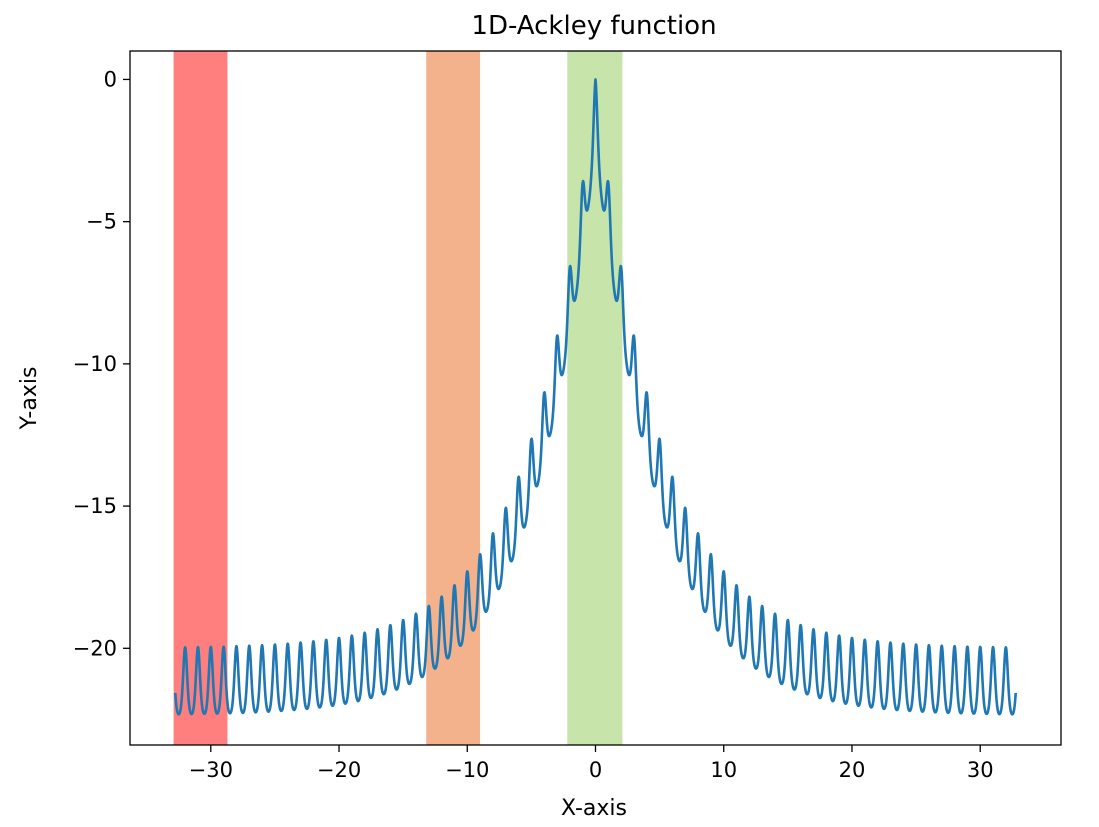 This screenshot has height=827, width=1099. Describe the element at coordinates (594, 808) in the screenshot. I see `x-axis-label: X-axis` at that location.